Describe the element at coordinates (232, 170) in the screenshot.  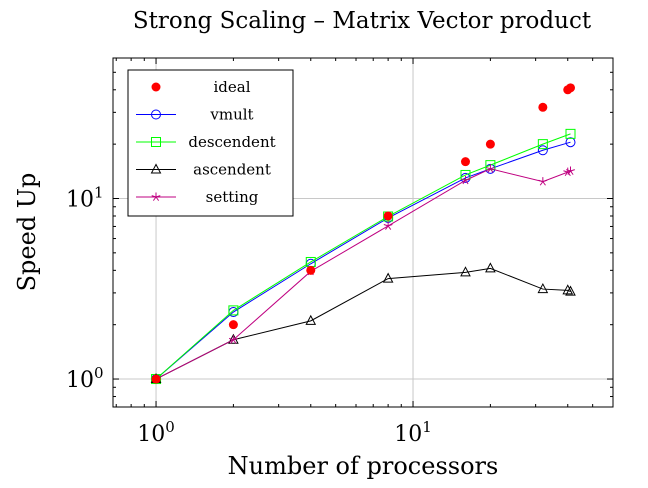
I see `legend-label: ascendent` at that location.